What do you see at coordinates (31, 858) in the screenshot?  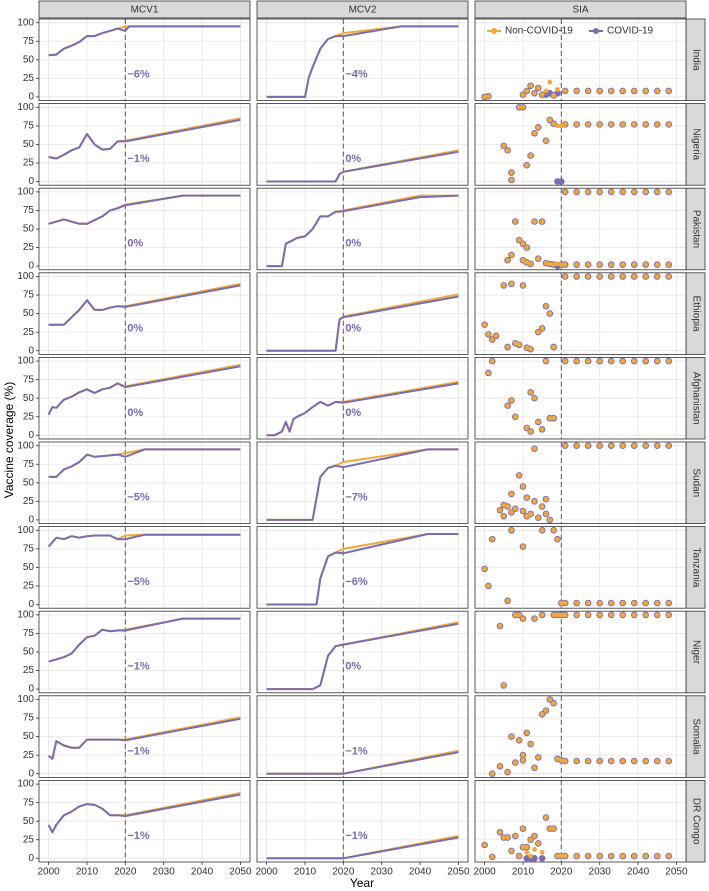 I see `y-tick-label: 0` at bounding box center [31, 858].